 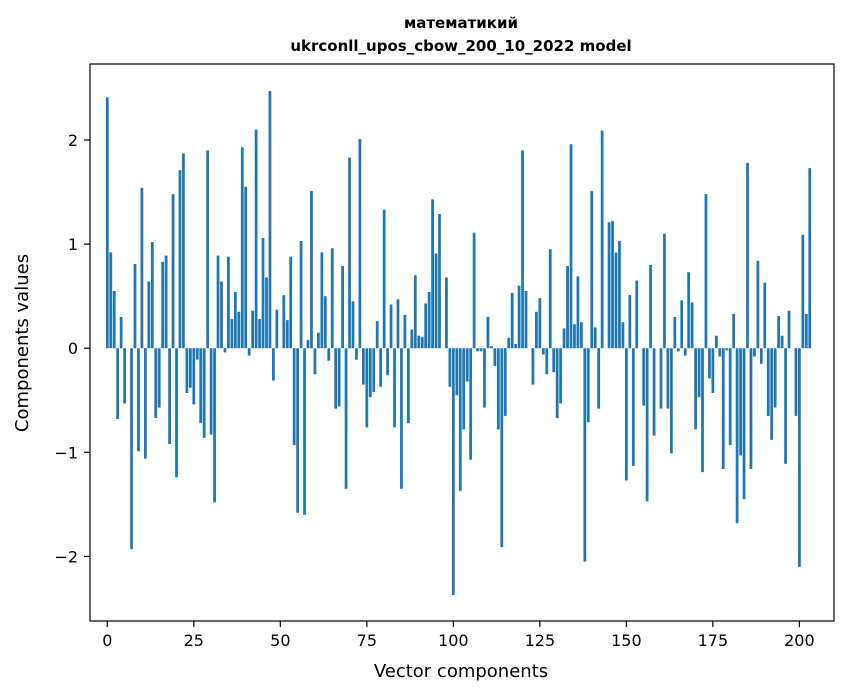 What do you see at coordinates (73, 348) in the screenshot?
I see `y-tick-label: 0` at bounding box center [73, 348].